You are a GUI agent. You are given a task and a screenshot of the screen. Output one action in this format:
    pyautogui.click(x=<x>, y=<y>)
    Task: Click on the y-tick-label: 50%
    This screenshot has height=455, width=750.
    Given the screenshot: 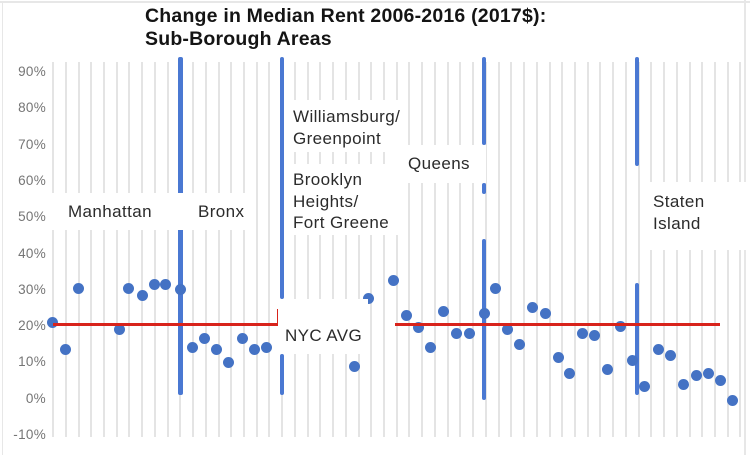 What is the action you would take?
    pyautogui.click(x=32, y=217)
    